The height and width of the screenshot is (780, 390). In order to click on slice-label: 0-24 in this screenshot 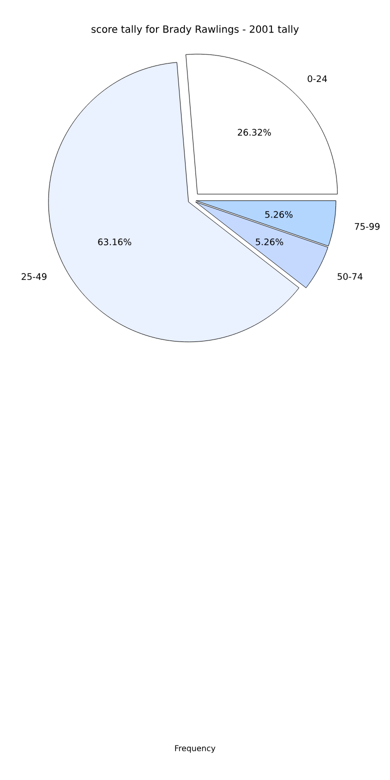, I will do `click(317, 78)`.